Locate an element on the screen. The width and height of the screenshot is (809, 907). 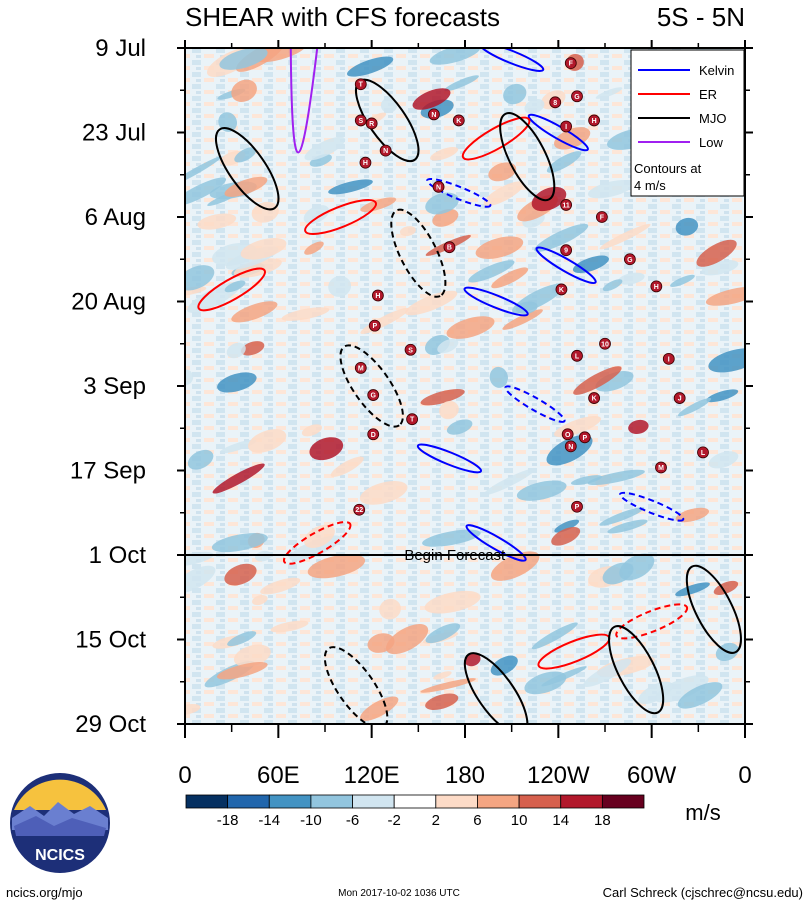
storm-marker: 22 is located at coordinates (359, 509).